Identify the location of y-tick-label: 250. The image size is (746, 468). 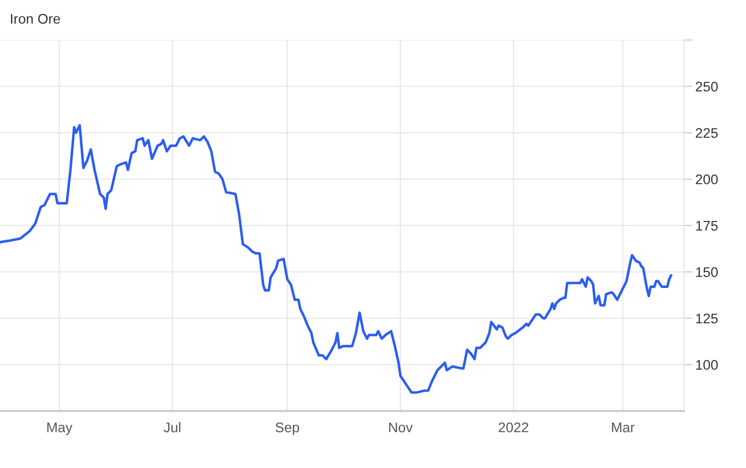
(707, 87).